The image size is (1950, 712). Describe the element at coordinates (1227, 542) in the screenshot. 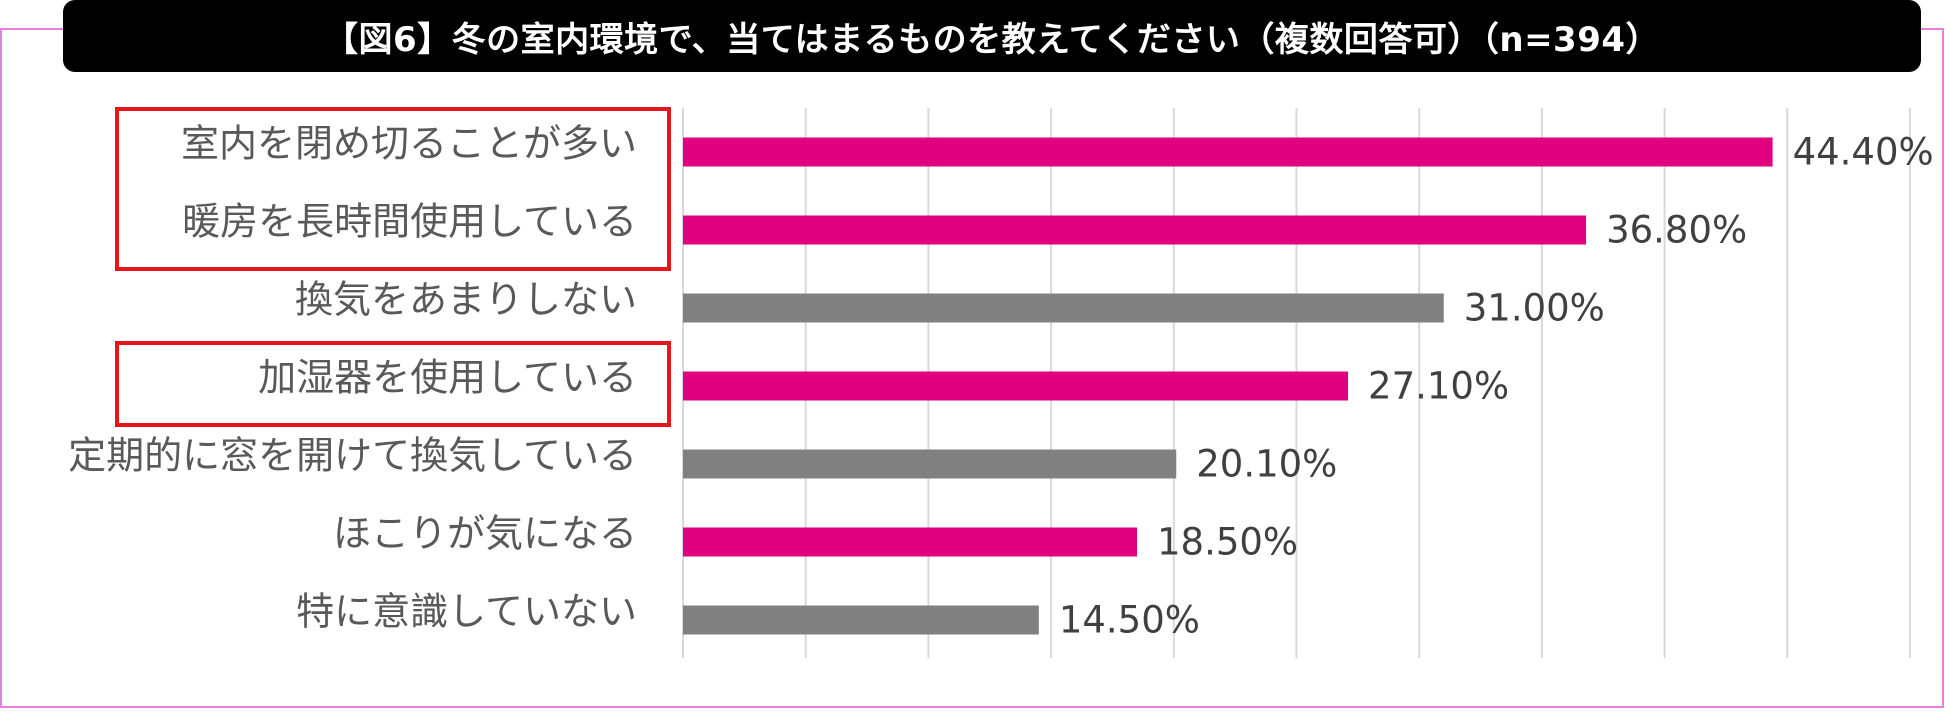

I see `value-label: 18.50%` at that location.